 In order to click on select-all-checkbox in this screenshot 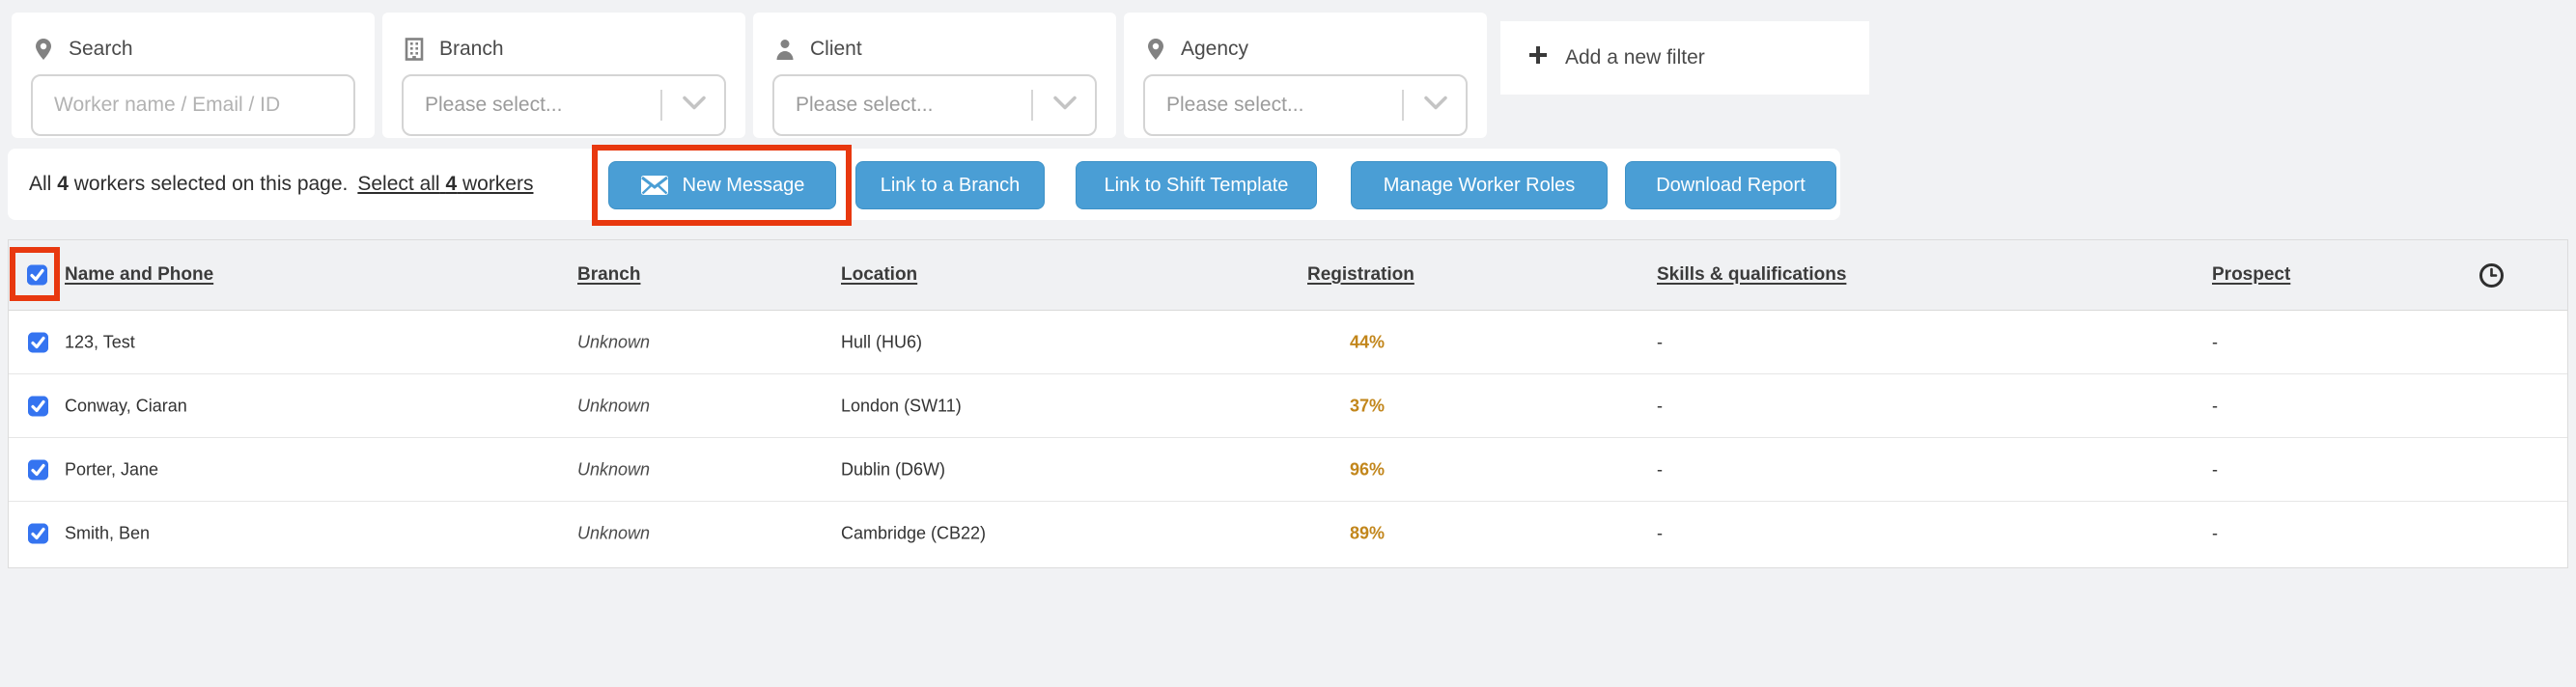, I will do `click(37, 275)`.